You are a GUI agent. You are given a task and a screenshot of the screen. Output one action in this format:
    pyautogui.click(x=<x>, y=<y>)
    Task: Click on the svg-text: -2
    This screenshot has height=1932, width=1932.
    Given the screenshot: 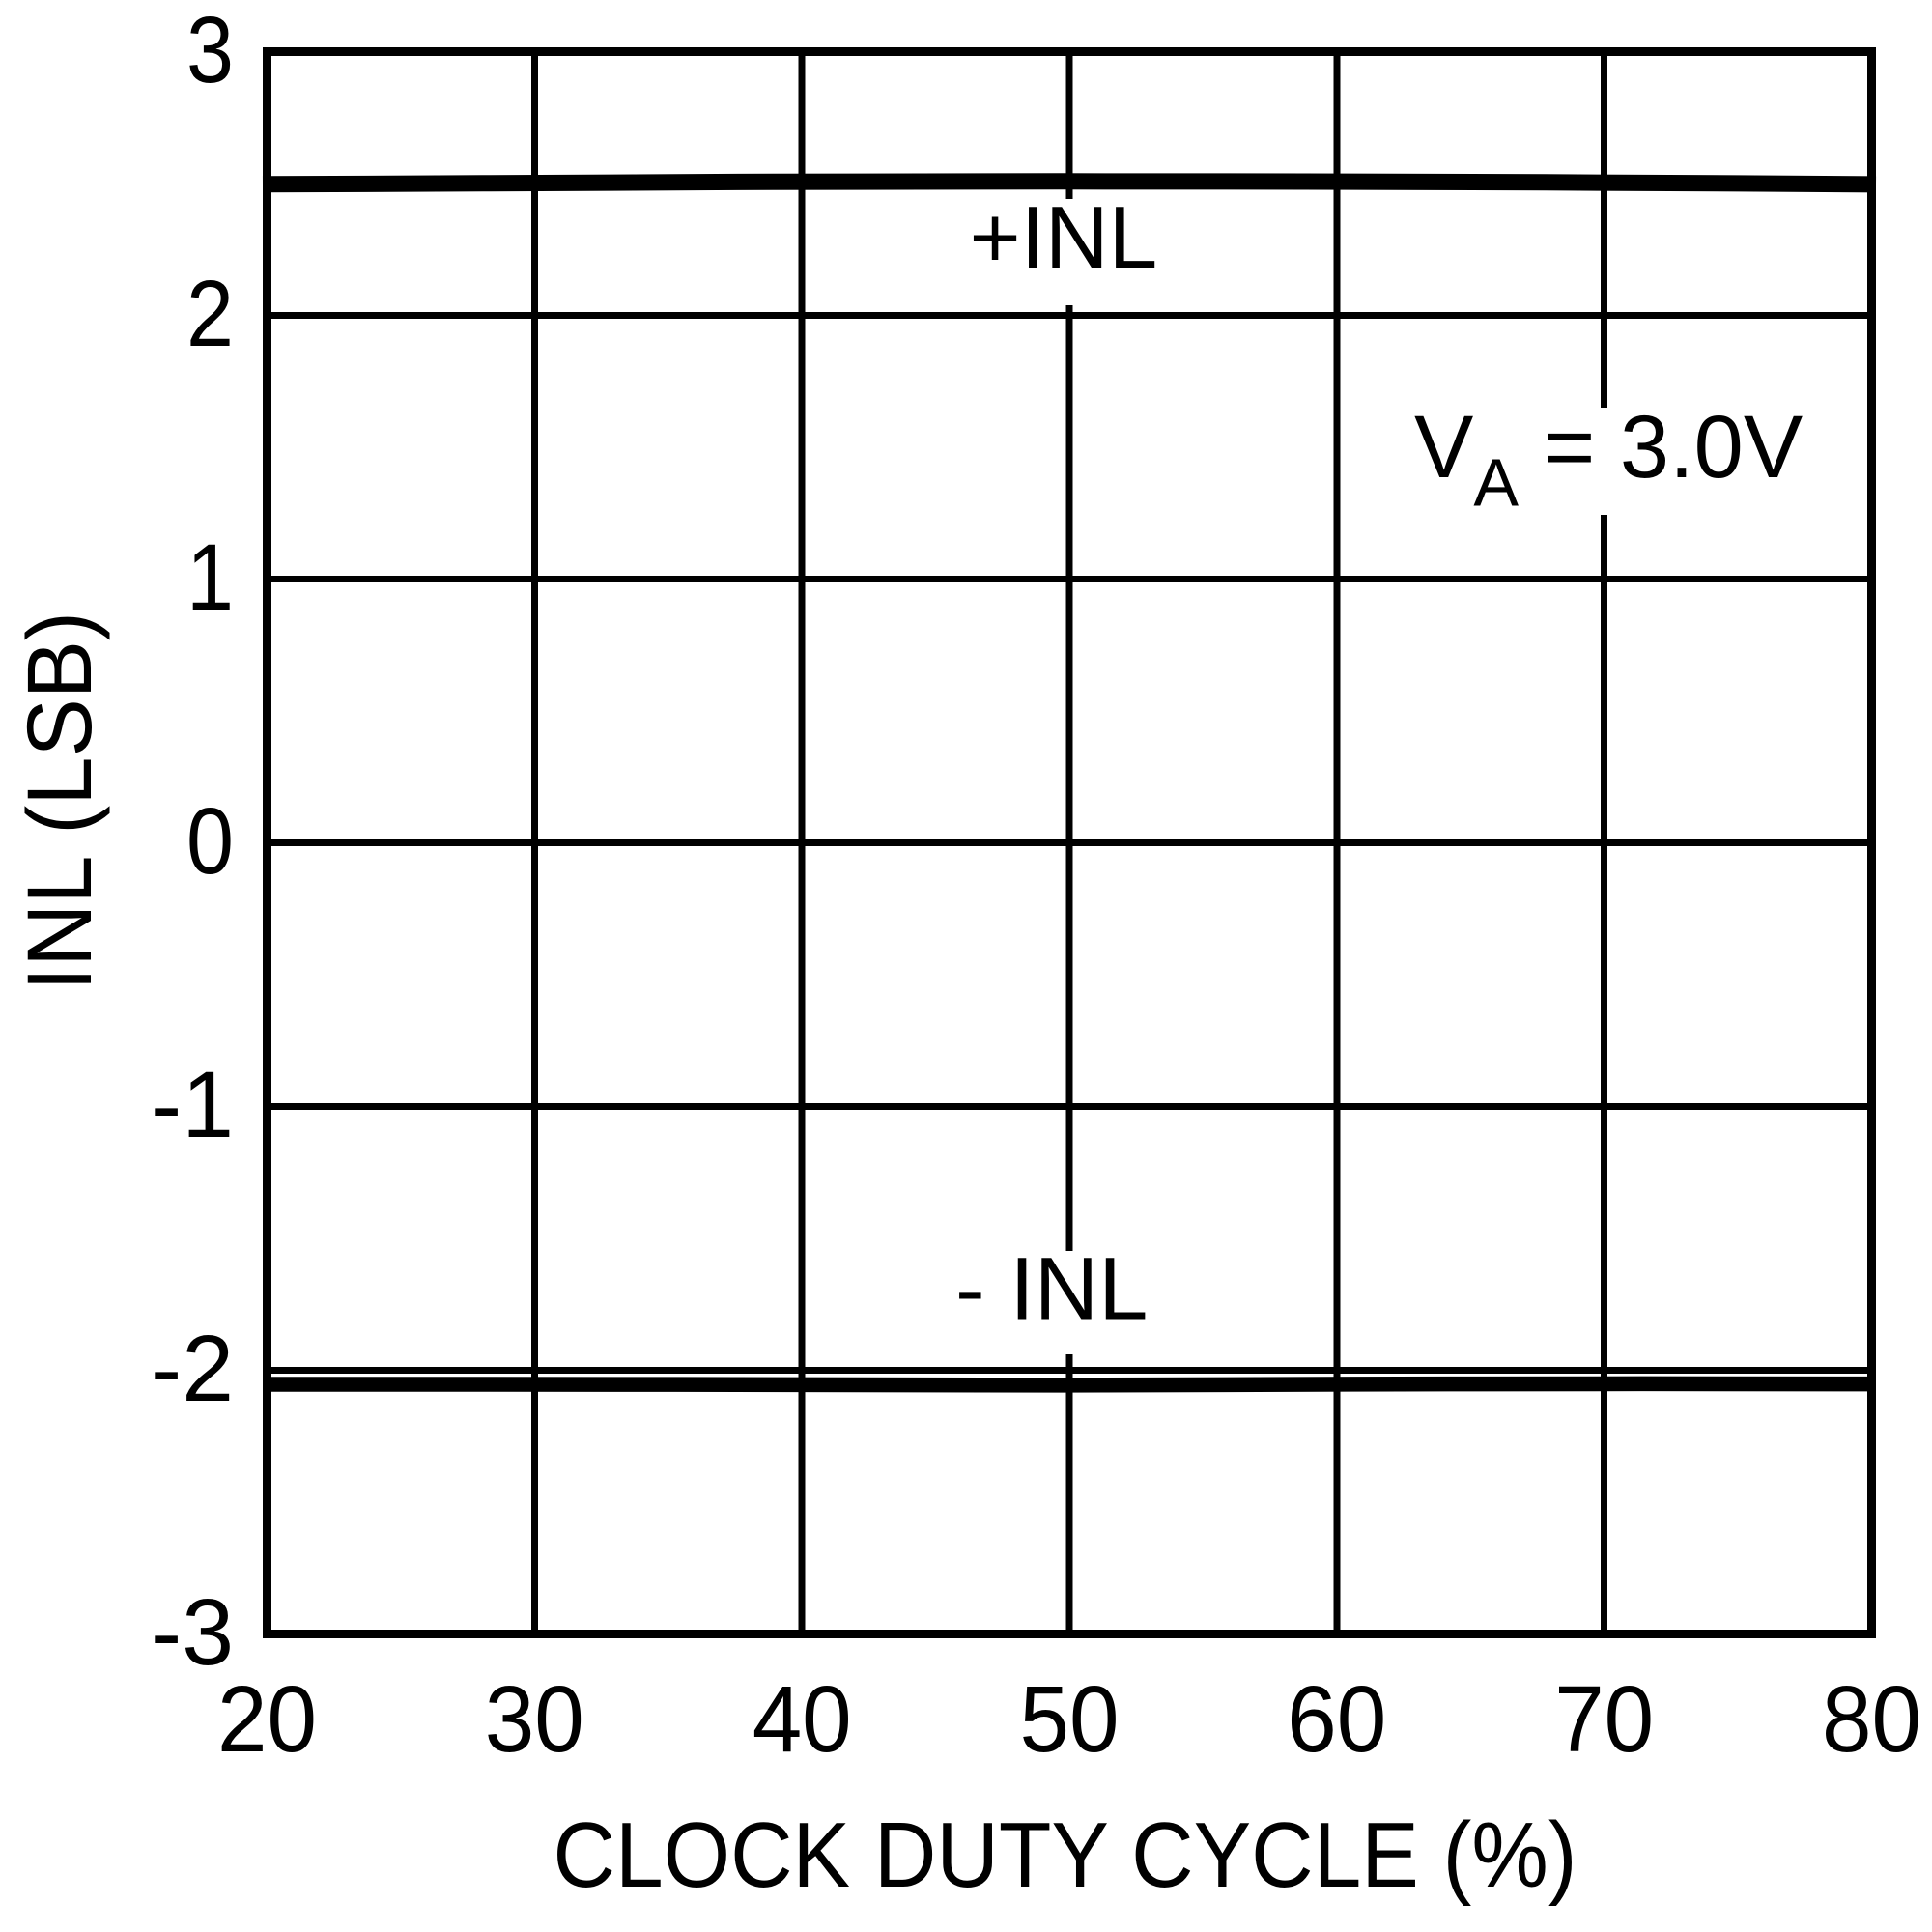 What is the action you would take?
    pyautogui.click(x=192, y=1368)
    